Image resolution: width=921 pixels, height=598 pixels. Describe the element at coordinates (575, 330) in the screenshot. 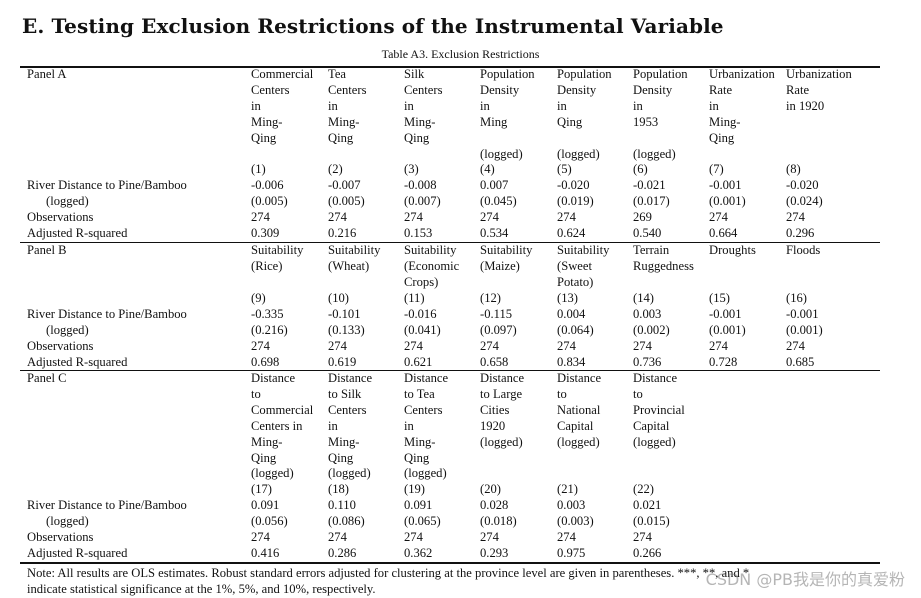

I see `standard-error-cell: (0.064)` at that location.